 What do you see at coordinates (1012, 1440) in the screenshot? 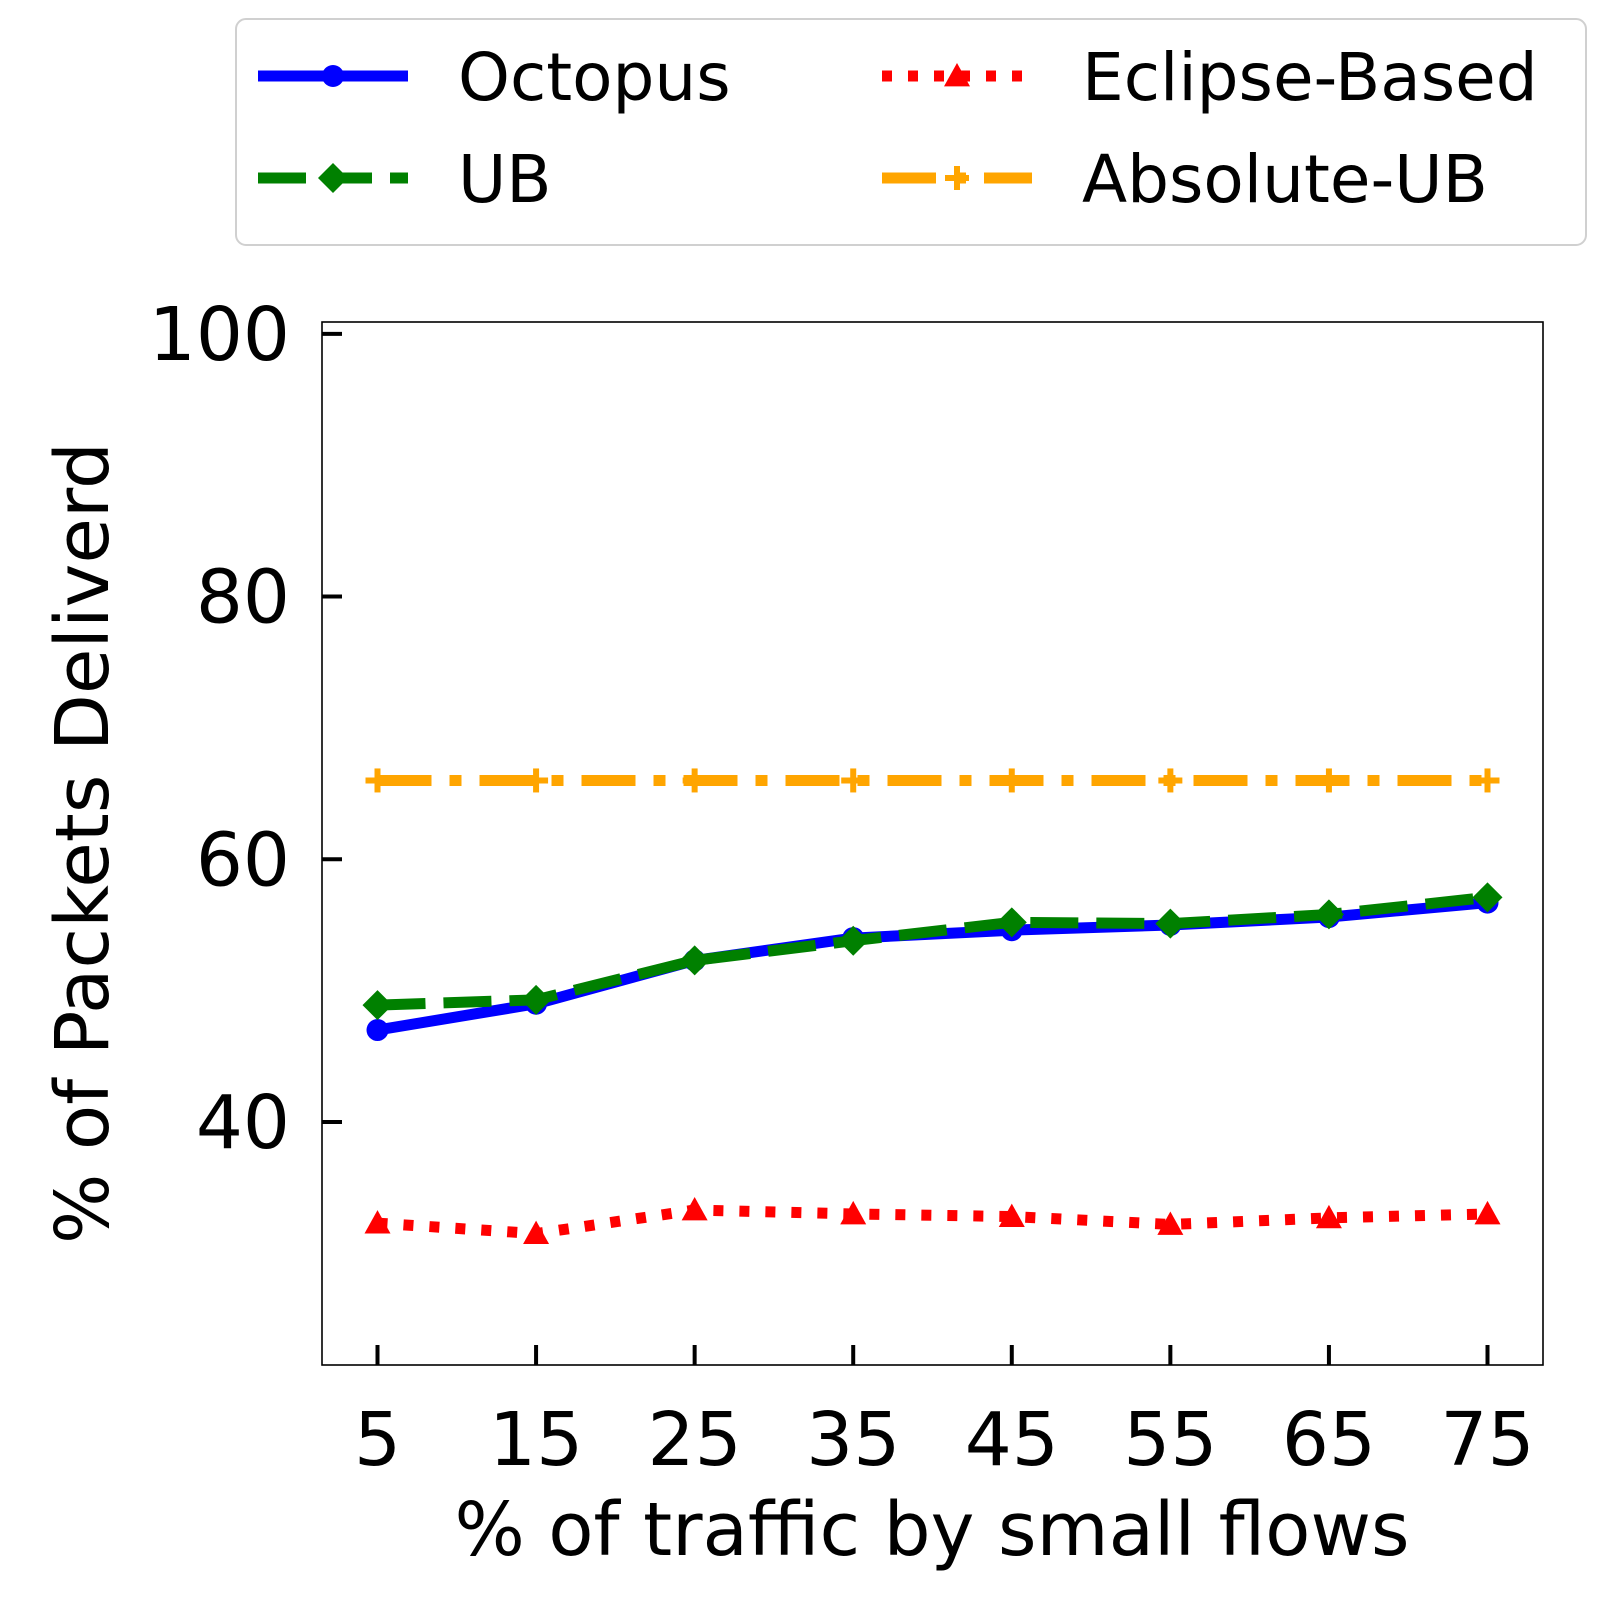
I see `x-tick-label: 45` at bounding box center [1012, 1440].